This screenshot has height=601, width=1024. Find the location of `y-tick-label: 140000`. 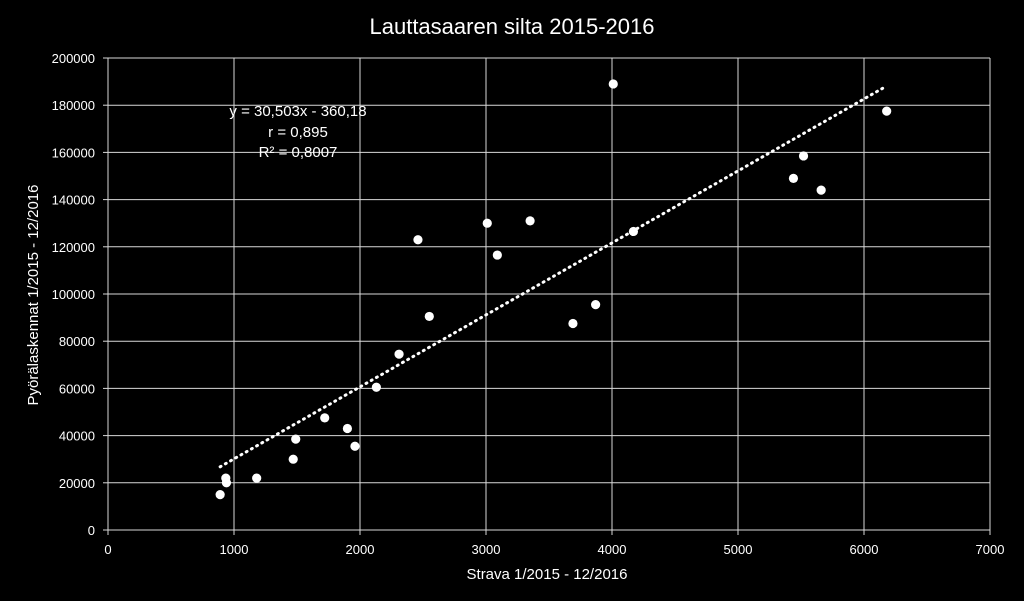

y-tick-label: 140000 is located at coordinates (73, 200).